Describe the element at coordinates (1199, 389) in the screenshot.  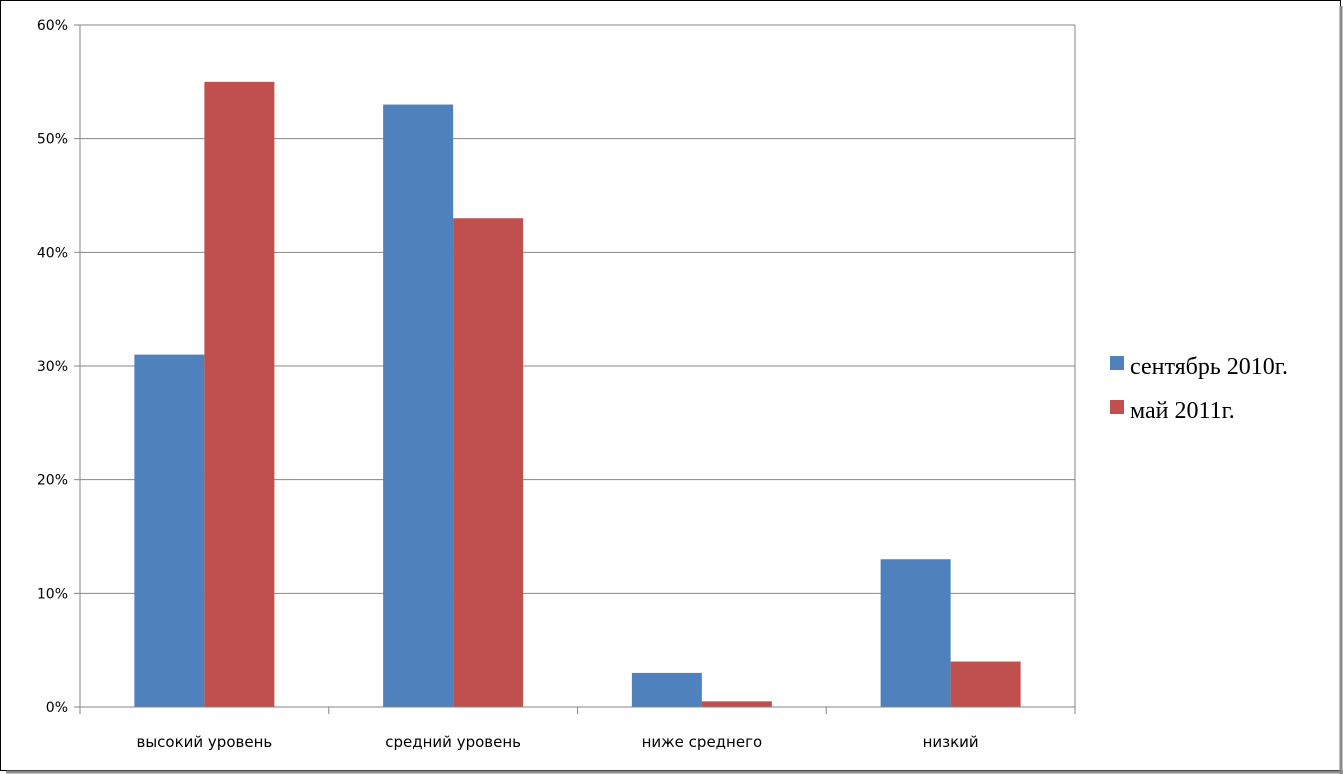
I see `legend: сентябрь 2010г. май 2011г.` at that location.